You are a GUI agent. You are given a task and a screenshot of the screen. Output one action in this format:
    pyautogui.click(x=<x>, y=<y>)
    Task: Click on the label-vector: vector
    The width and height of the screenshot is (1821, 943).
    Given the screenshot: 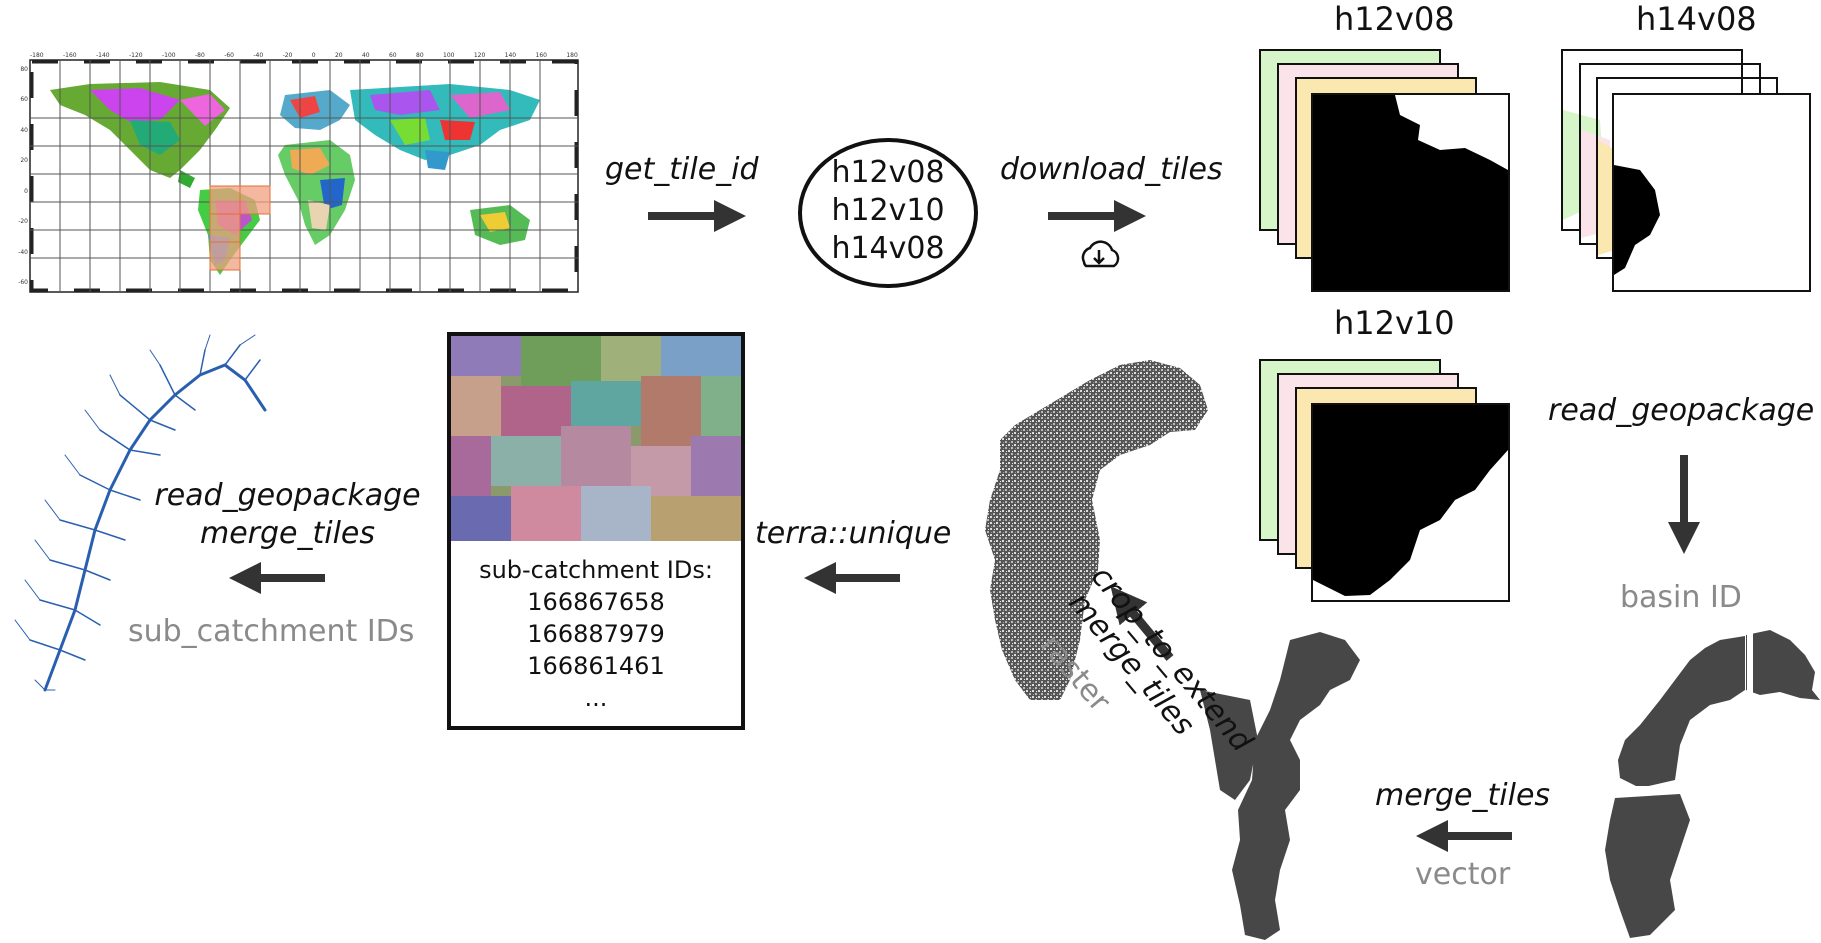 What is the action you would take?
    pyautogui.click(x=1463, y=874)
    